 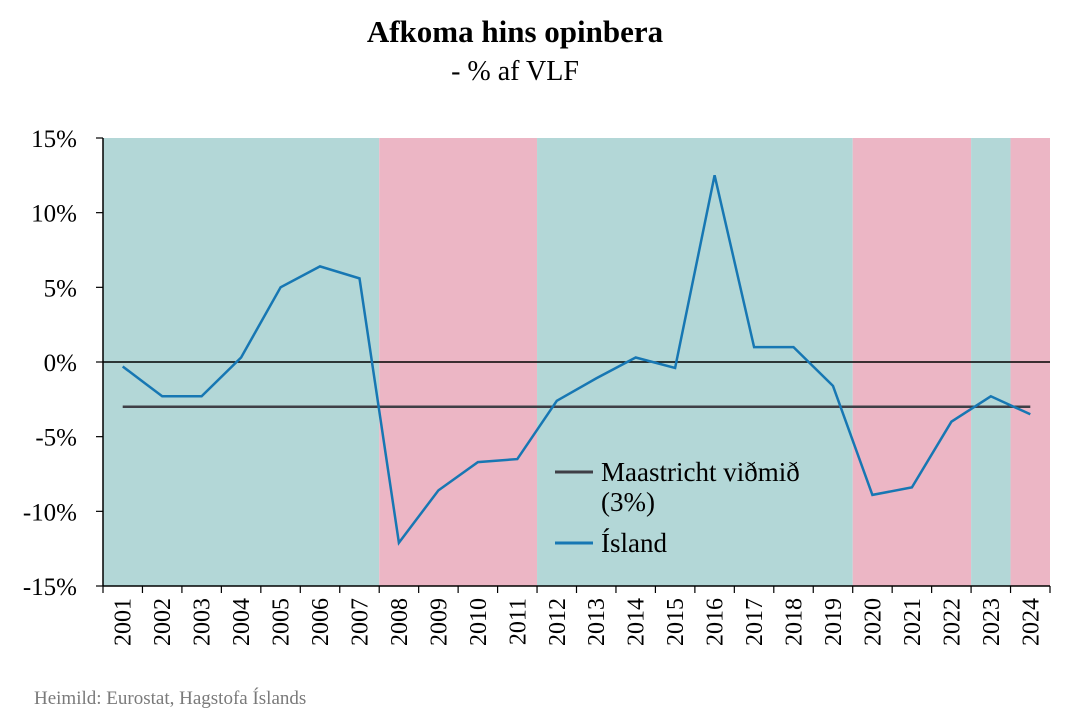 What do you see at coordinates (54, 214) in the screenshot?
I see `y-tick-label: 10%` at bounding box center [54, 214].